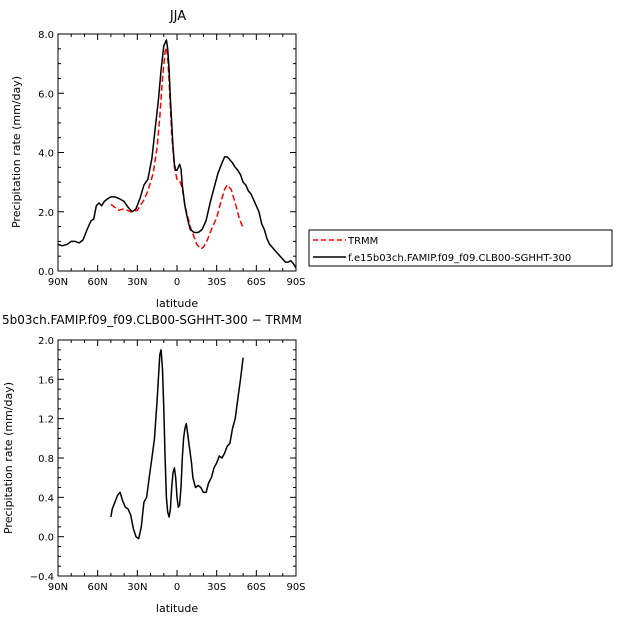  I want to click on y-tick-label: 0.8, so click(46, 459).